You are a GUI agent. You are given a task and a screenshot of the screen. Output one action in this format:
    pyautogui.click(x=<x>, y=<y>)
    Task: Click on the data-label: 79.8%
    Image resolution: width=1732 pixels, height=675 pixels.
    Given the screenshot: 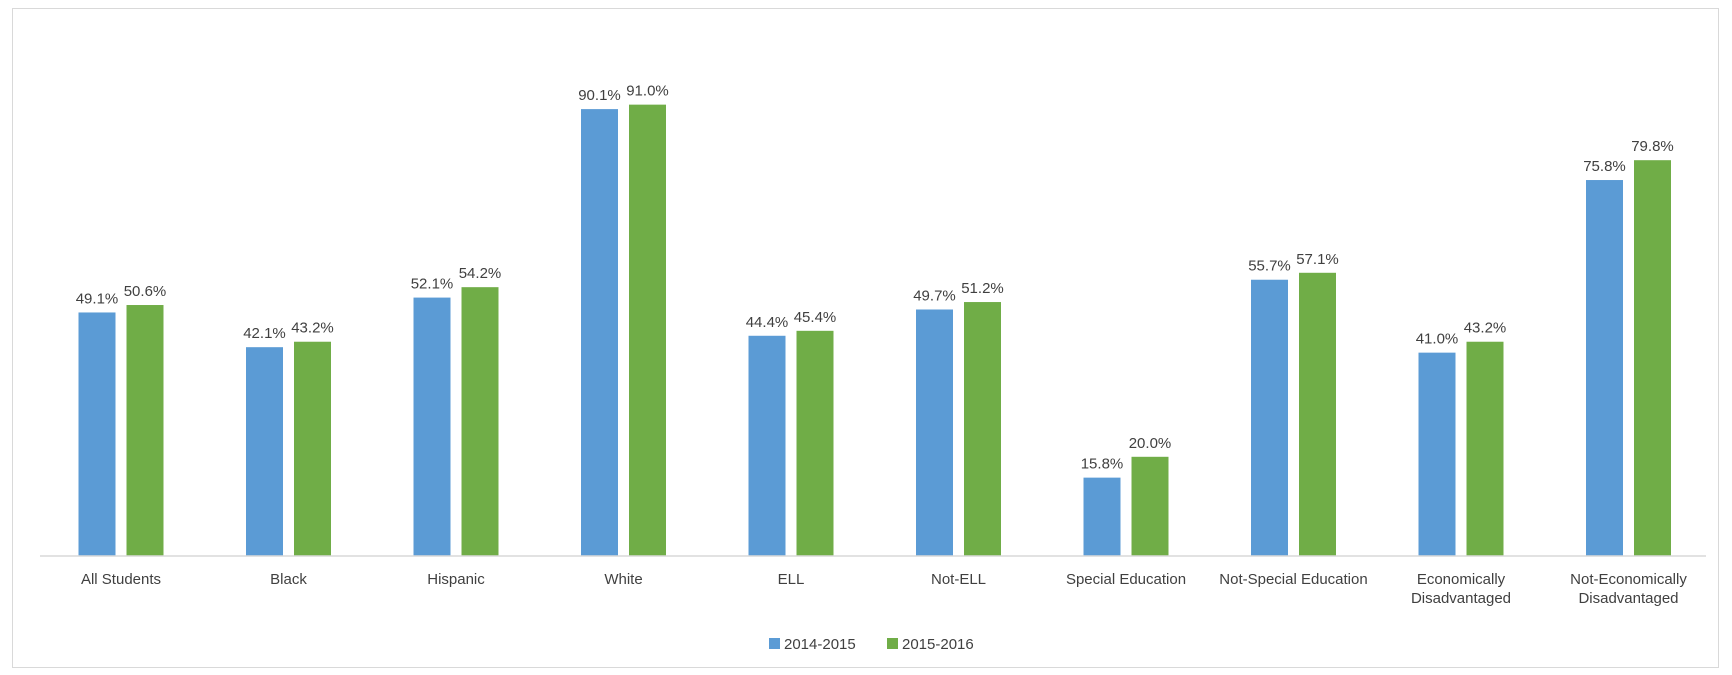 What is the action you would take?
    pyautogui.click(x=1652, y=146)
    